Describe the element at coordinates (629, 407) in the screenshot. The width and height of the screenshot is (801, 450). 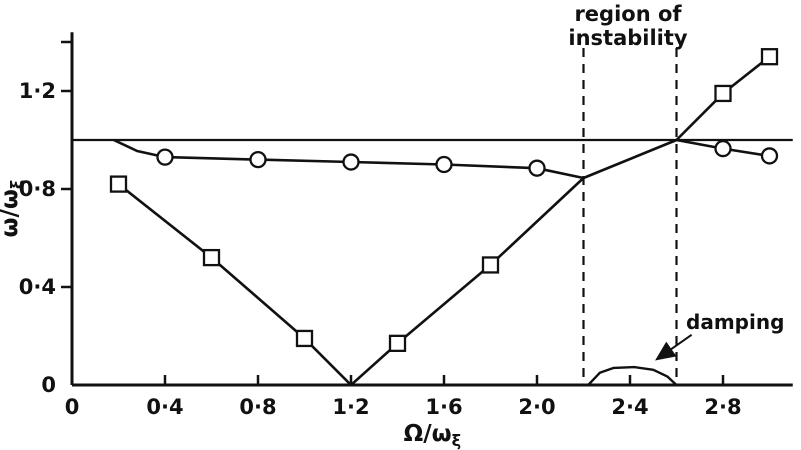
I see `x-tick-label: 2·4` at that location.